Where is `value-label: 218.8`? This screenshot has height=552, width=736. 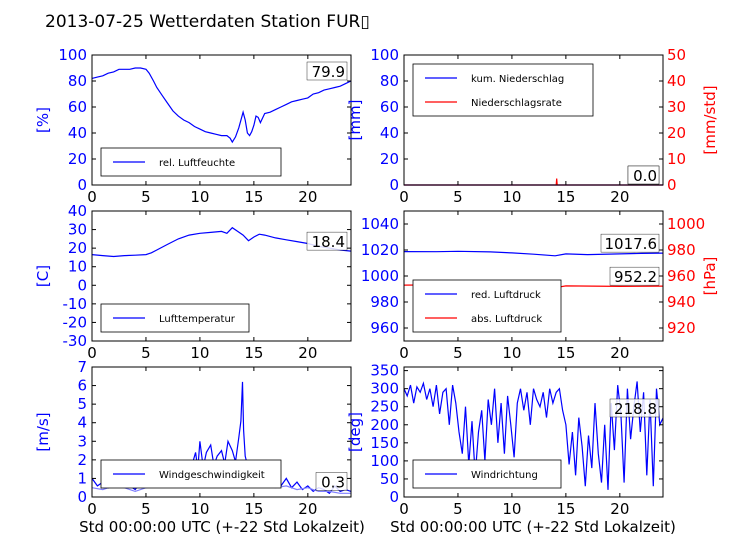
value-label: 218.8 is located at coordinates (635, 409).